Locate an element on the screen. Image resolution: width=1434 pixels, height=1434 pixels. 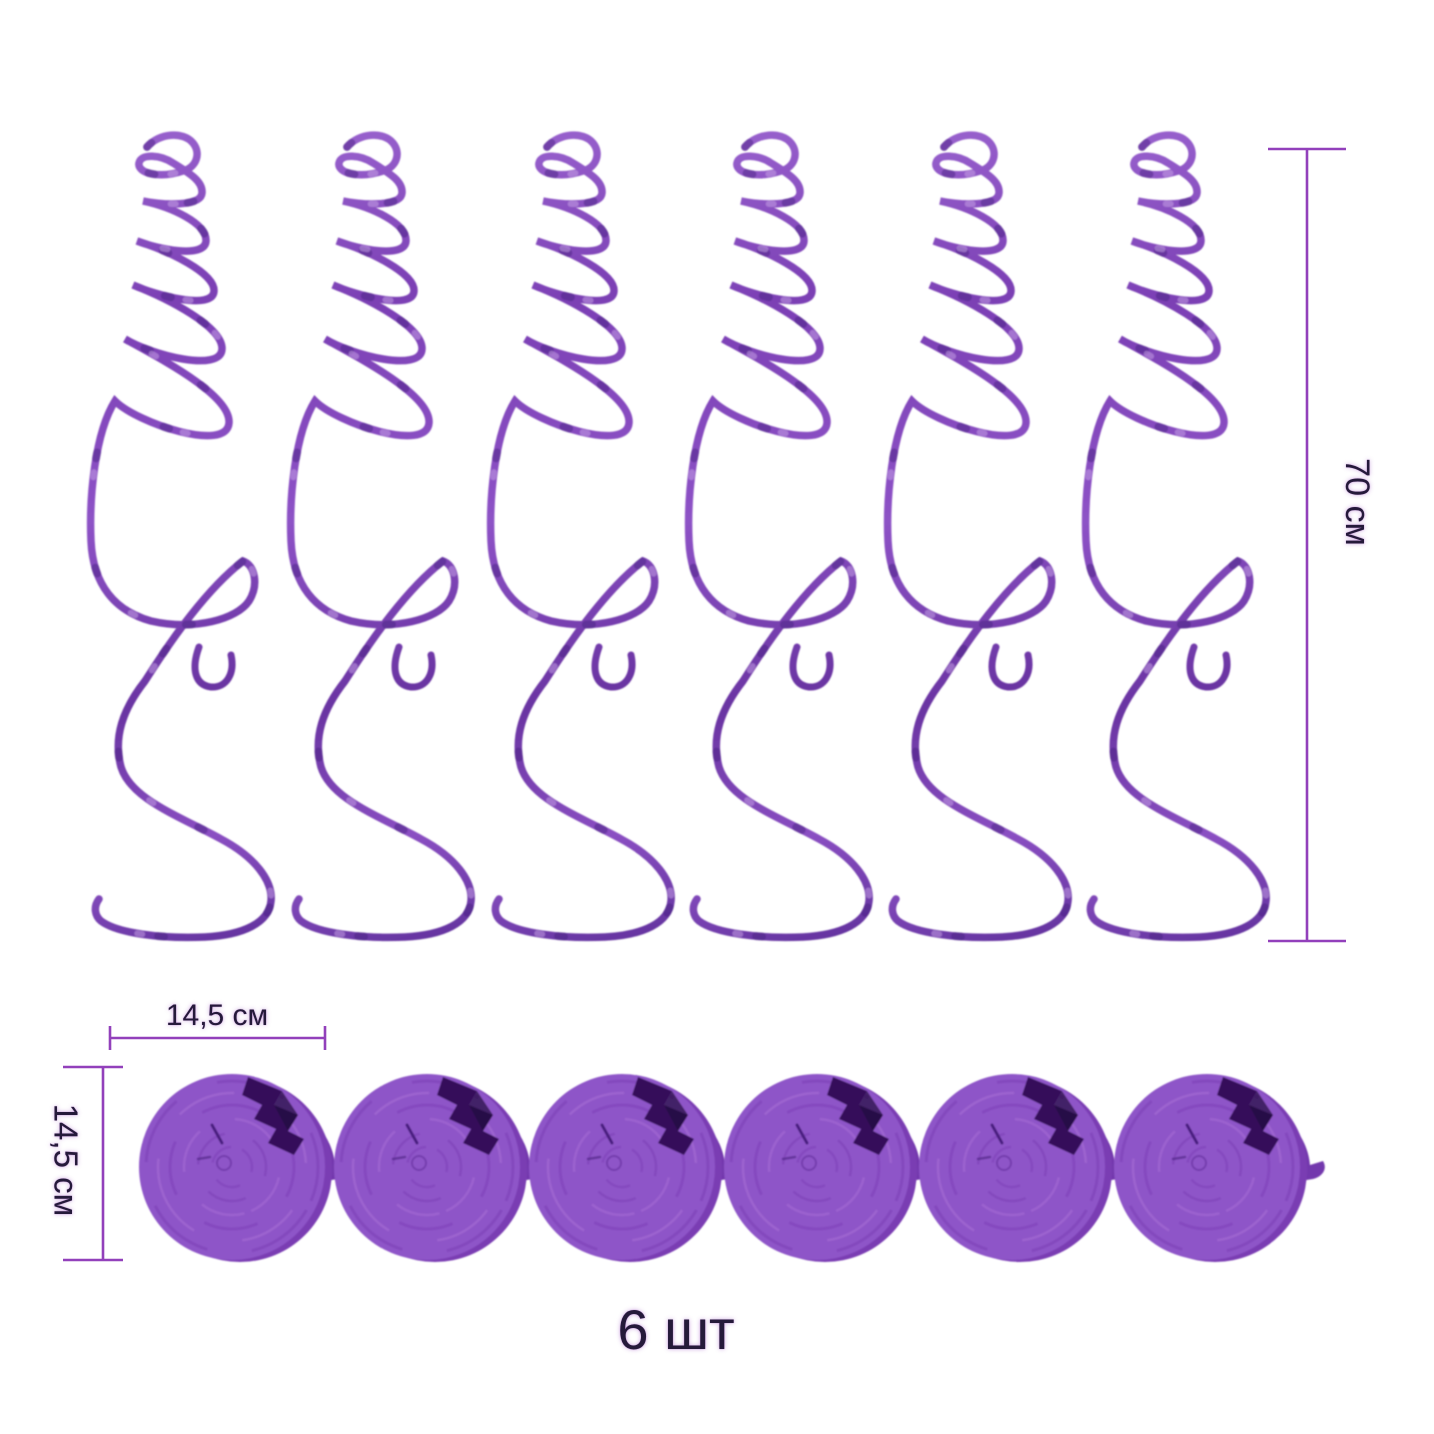
disc-width-dimension-line is located at coordinates (217, 1038).